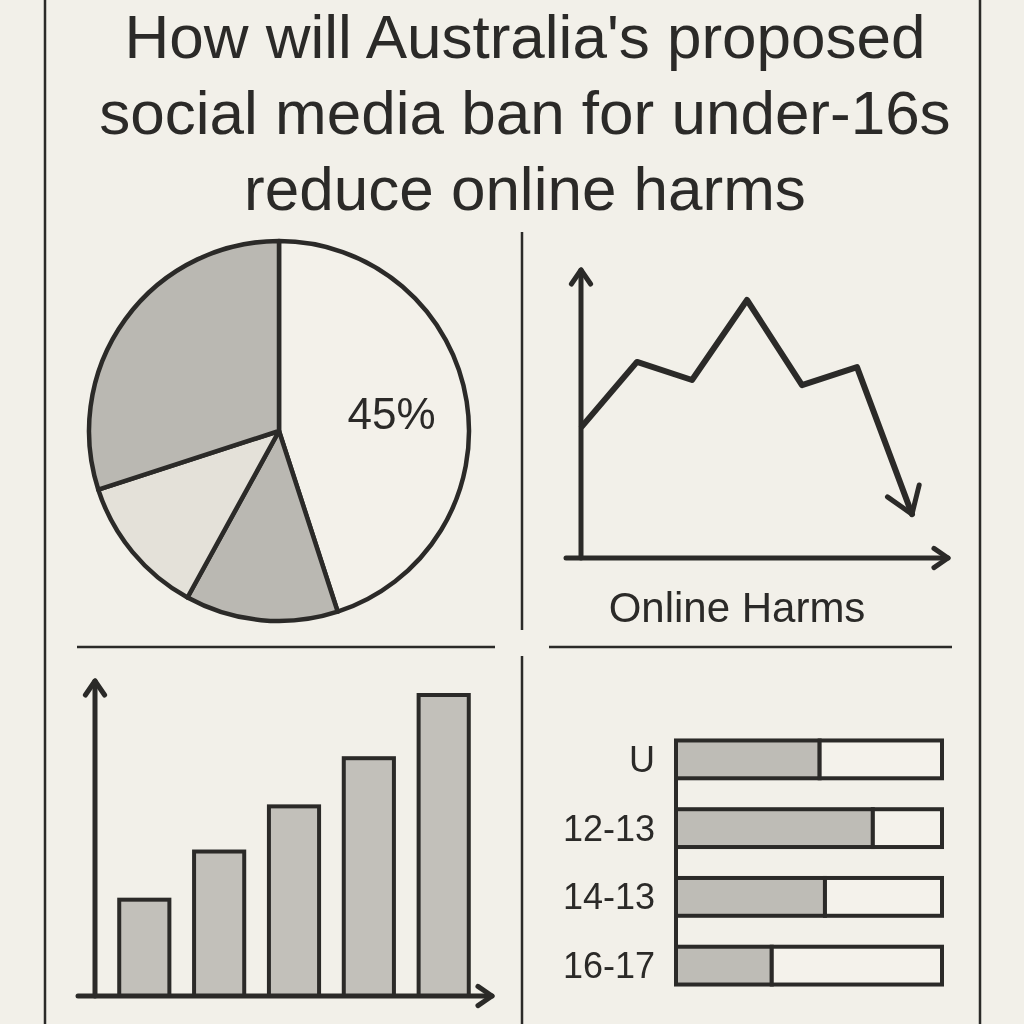 Image resolution: width=1024 pixels, height=1024 pixels. What do you see at coordinates (391, 413) in the screenshot?
I see `data-label: 45%` at bounding box center [391, 413].